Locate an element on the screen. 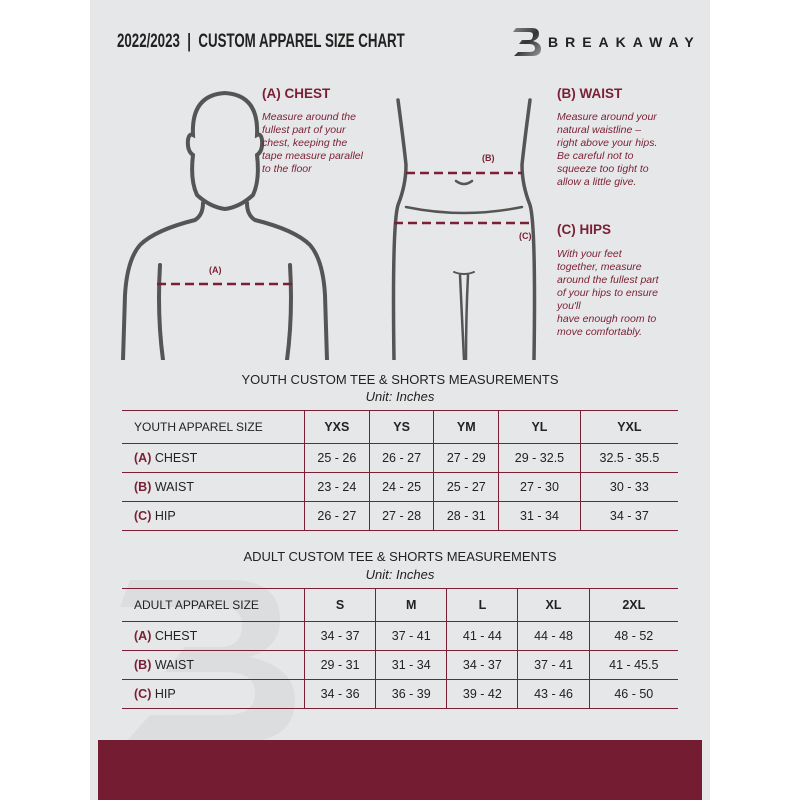 The width and height of the screenshot is (800, 800). table-cell: 27 - 30 is located at coordinates (539, 487).